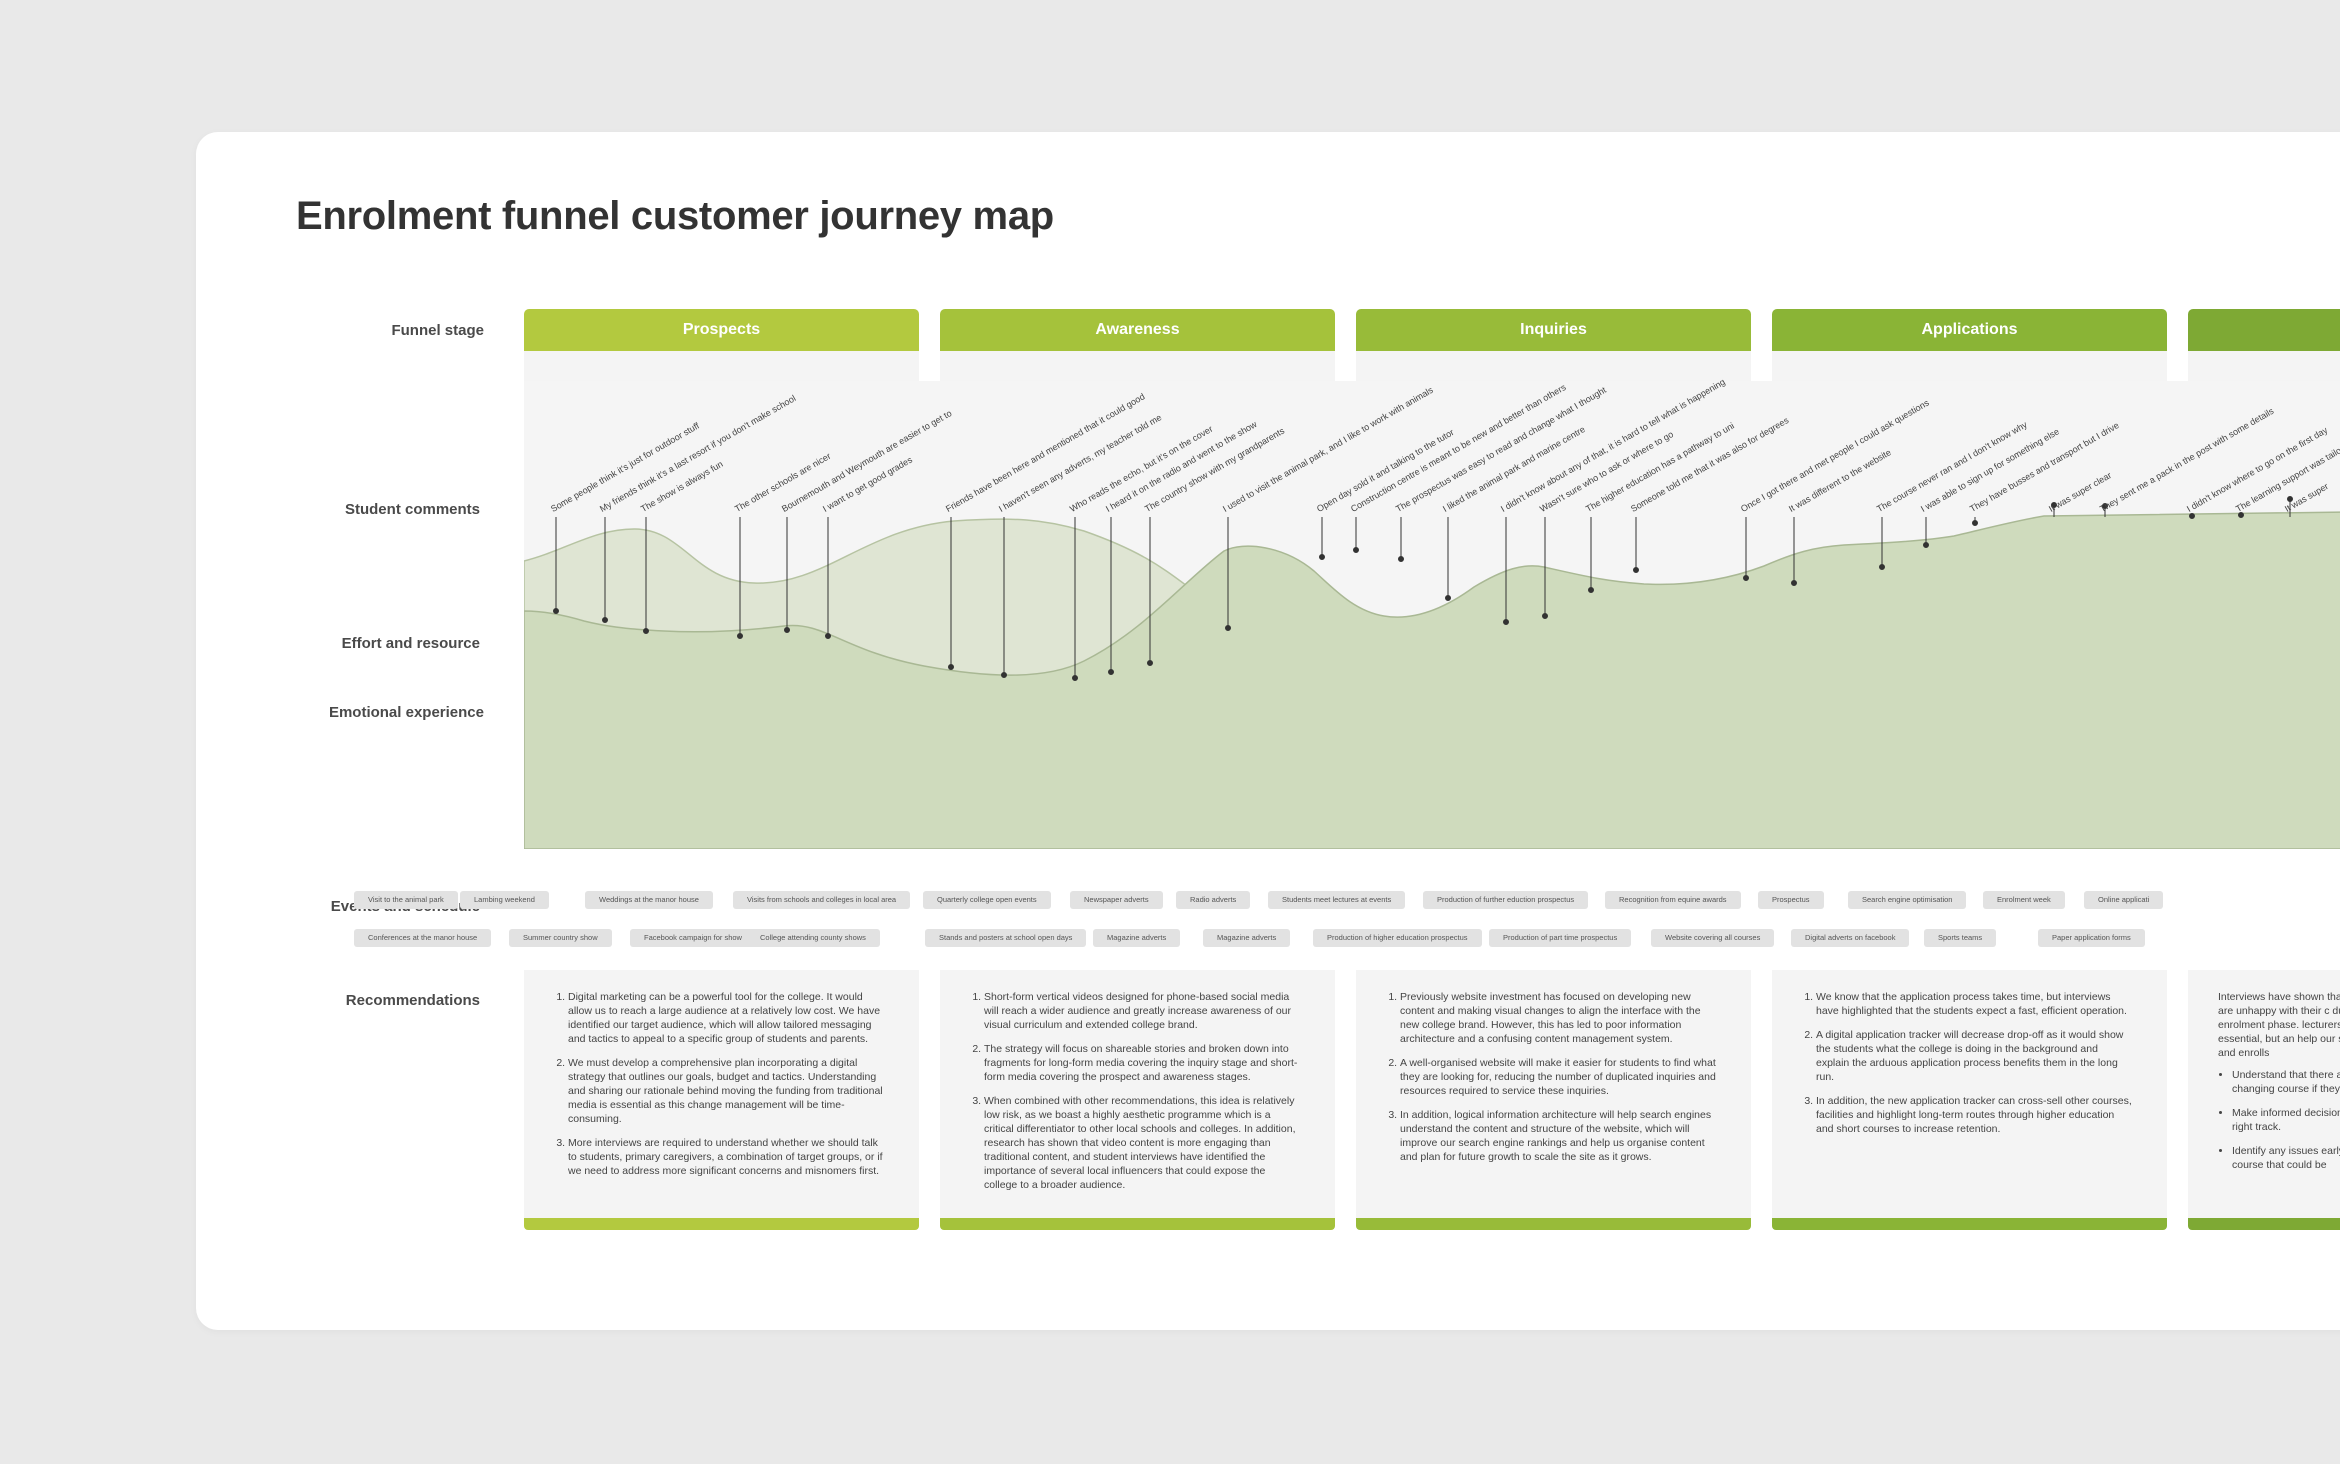 The height and width of the screenshot is (1464, 2340). What do you see at coordinates (1673, 900) in the screenshot?
I see `event-pill: Recognition from equine awards` at bounding box center [1673, 900].